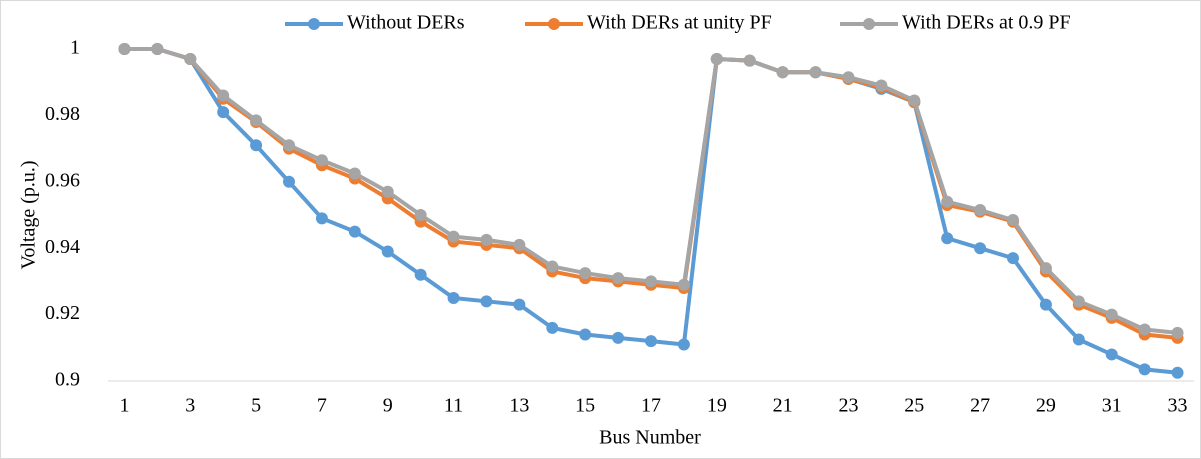  What do you see at coordinates (679, 23) in the screenshot?
I see `legend-label: With DERs at unity PF` at bounding box center [679, 23].